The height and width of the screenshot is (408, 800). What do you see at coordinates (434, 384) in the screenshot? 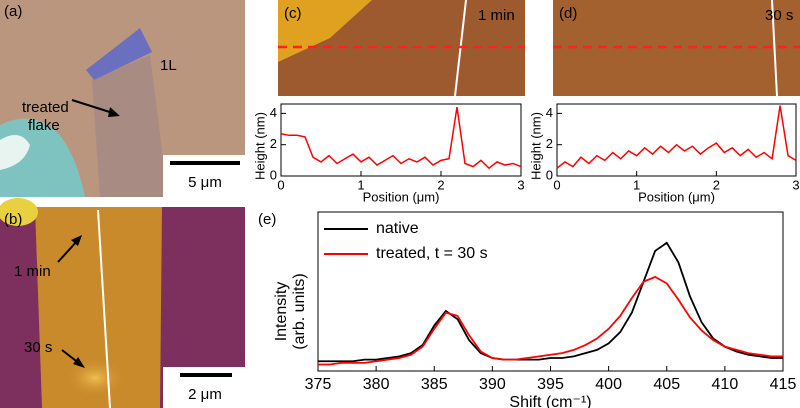
I see `x-tick-label: 385` at bounding box center [434, 384].